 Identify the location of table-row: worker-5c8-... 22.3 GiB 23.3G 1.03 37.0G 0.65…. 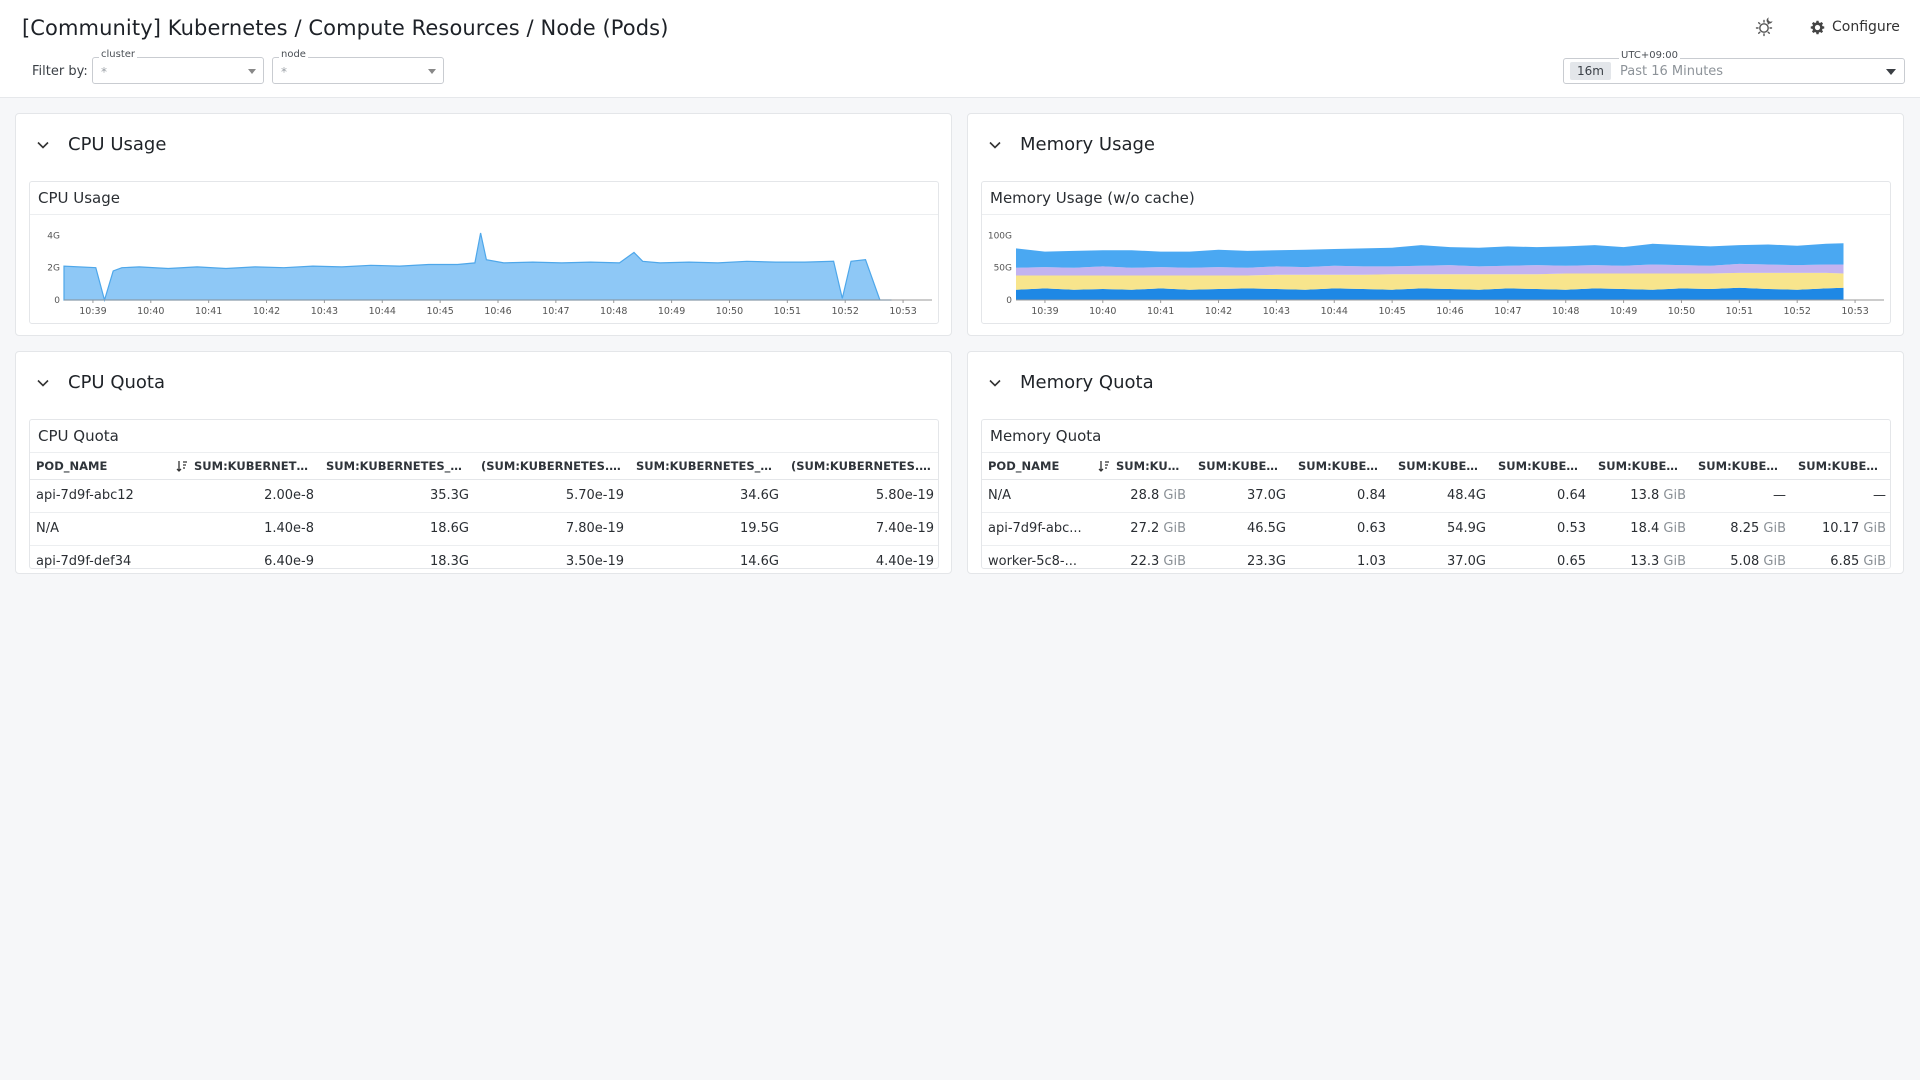
(1436, 557).